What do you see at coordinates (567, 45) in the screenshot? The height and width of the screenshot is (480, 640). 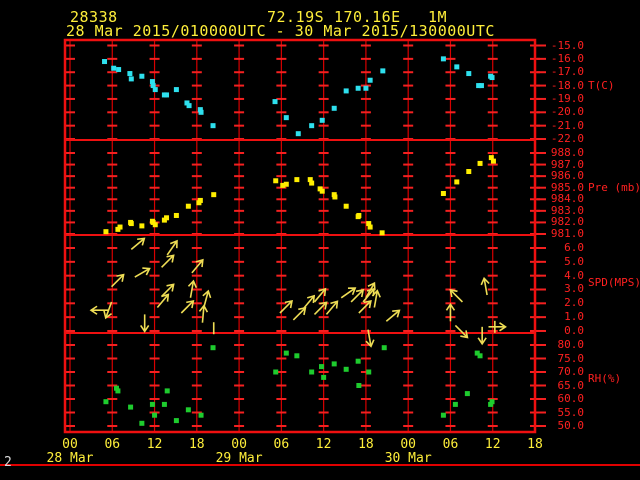 I see `y-tick-label: -15.0` at bounding box center [567, 45].